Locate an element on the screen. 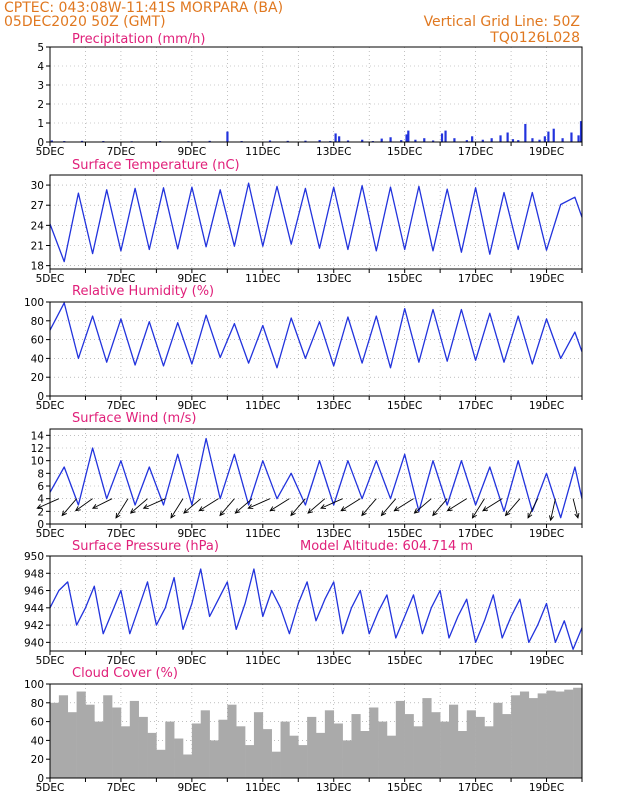 This screenshot has width=618, height=800. y-tick-label: 0 is located at coordinates (40, 143).